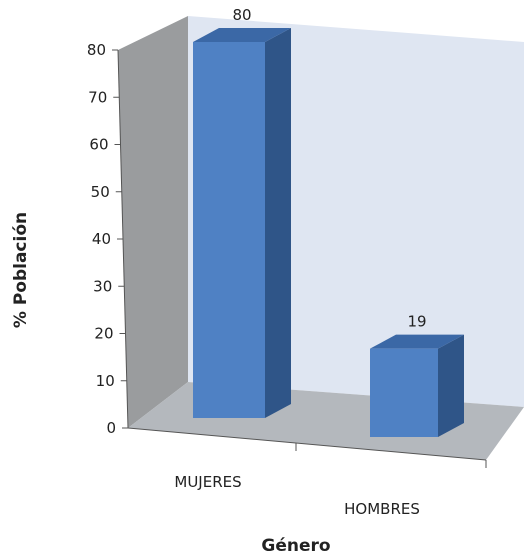  What do you see at coordinates (242, 35) in the screenshot?
I see `bar-top-mujeres` at bounding box center [242, 35].